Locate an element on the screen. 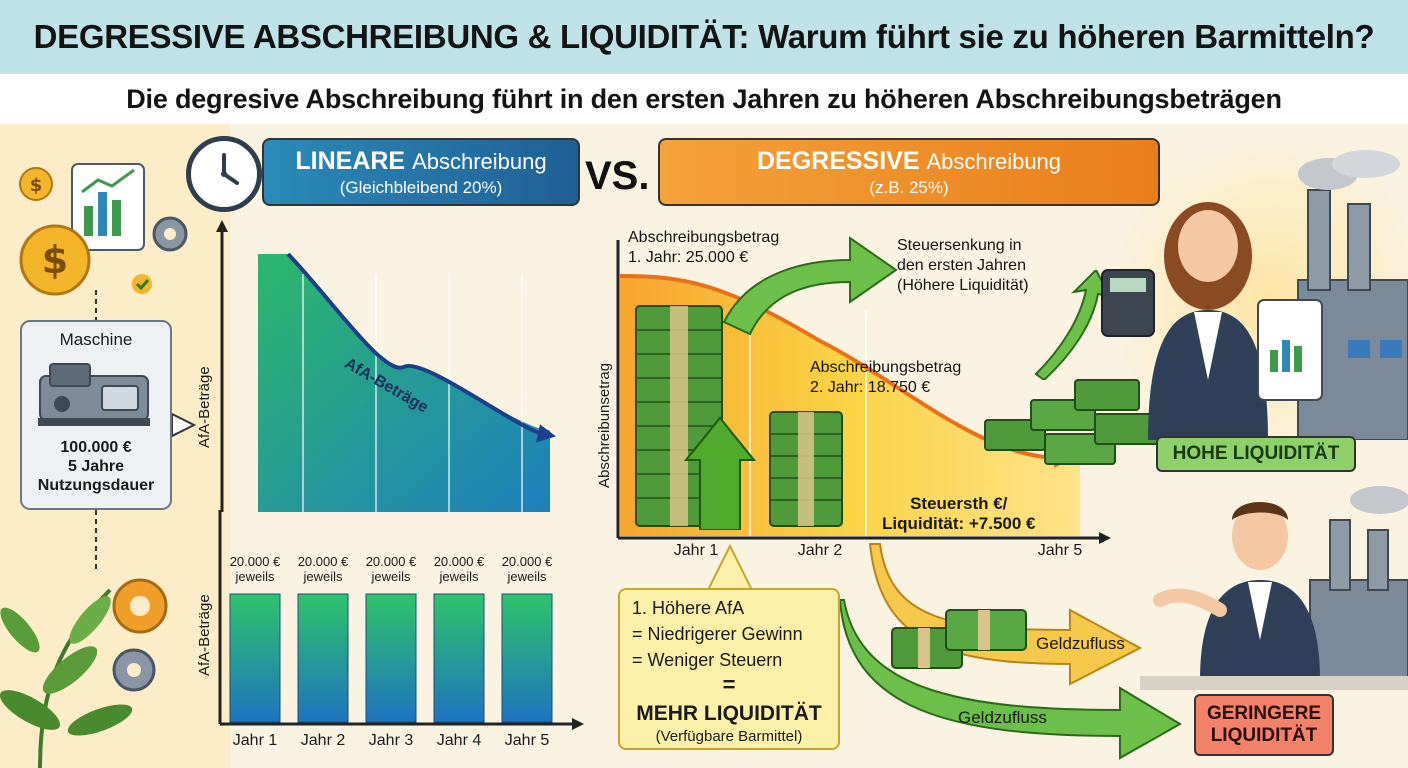 The width and height of the screenshot is (1408, 768). vs-label: VS. is located at coordinates (617, 176).